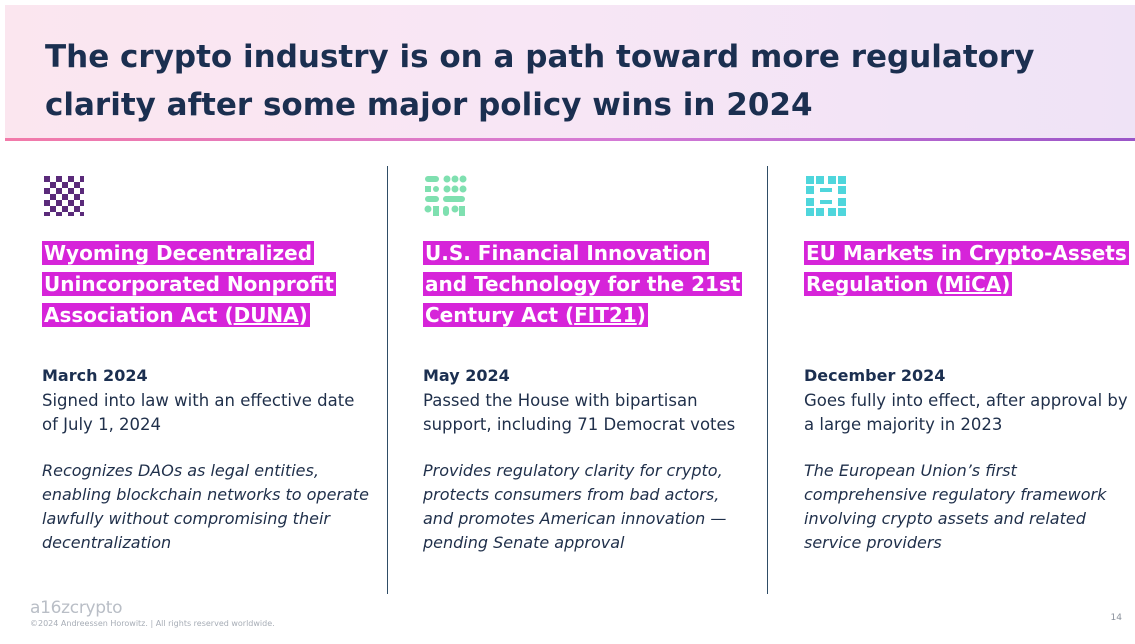 Image resolution: width=1135 pixels, height=644 pixels. I want to click on act-abbreviation-link: DUNA, so click(266, 315).